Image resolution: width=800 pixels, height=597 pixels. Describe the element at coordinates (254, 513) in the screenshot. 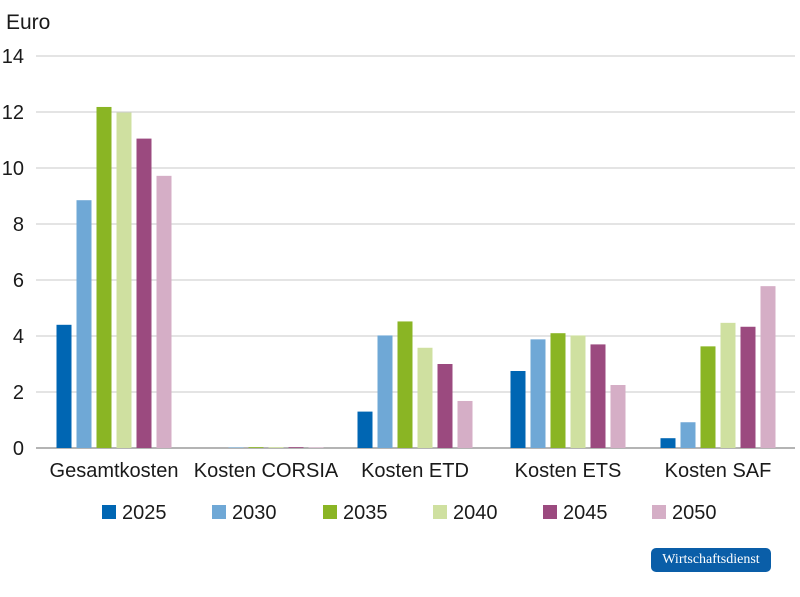

I see `legend-label: 2030` at that location.